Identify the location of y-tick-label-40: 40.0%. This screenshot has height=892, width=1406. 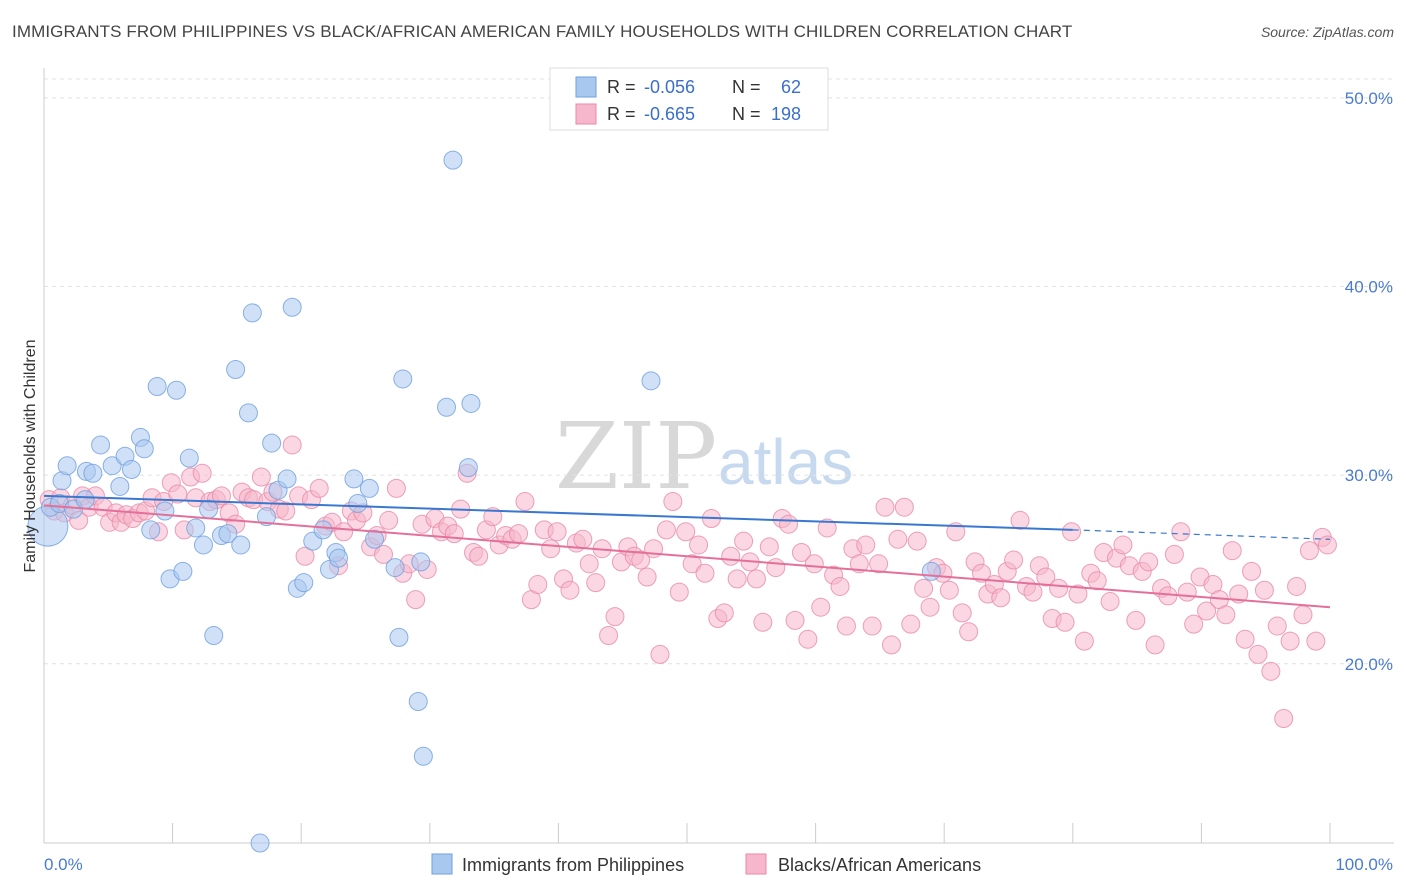
(1369, 287).